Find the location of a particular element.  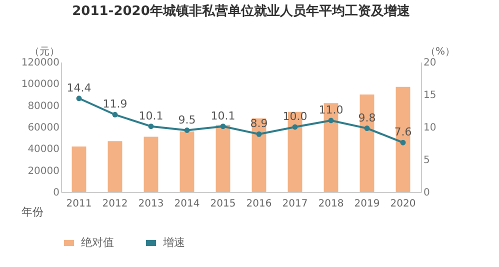

y2-tick-label: 20 is located at coordinates (430, 63).